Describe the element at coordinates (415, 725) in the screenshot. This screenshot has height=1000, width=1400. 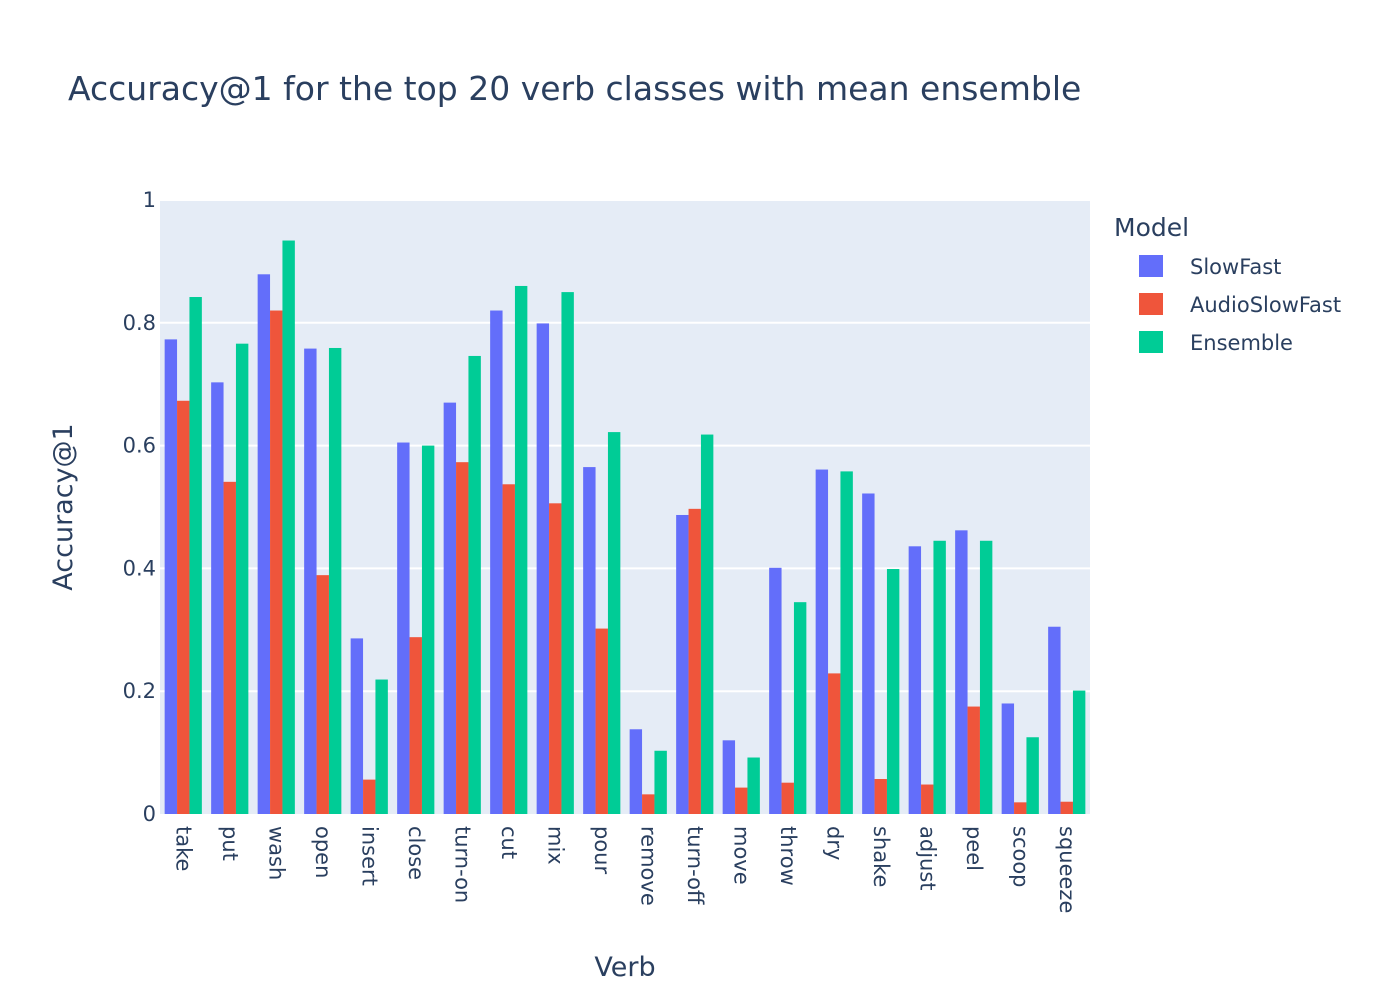
I see `bar-audioslowfast-close` at that location.